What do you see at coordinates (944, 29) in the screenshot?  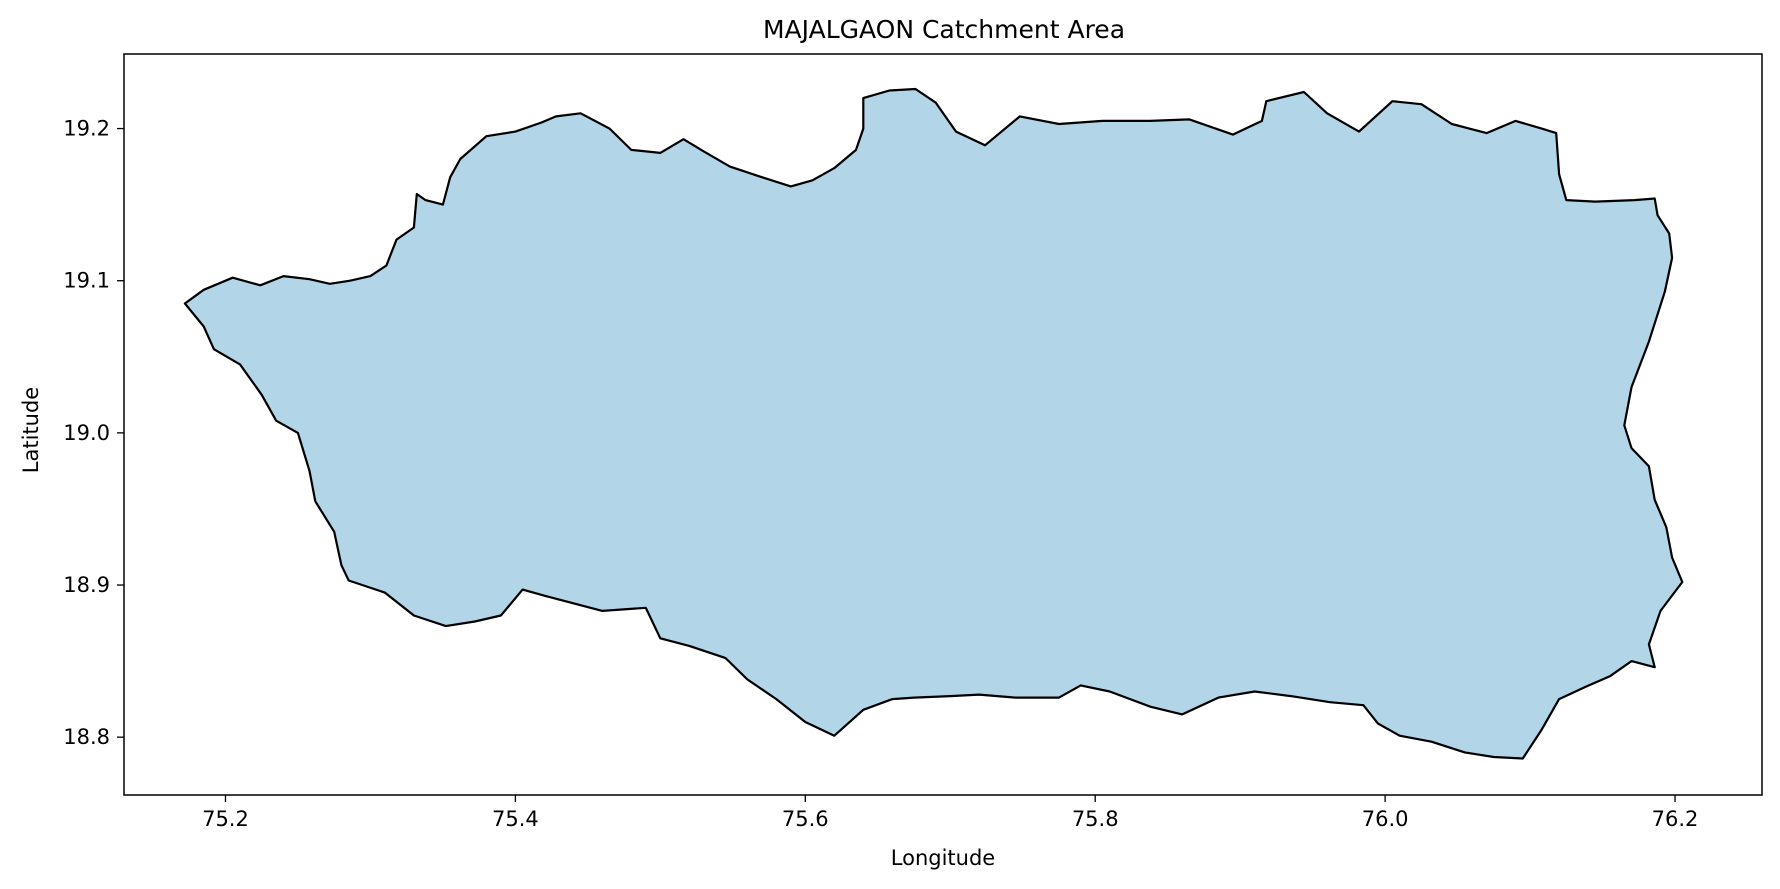 I see `map-title: MAJALGAON Catchment Area` at bounding box center [944, 29].